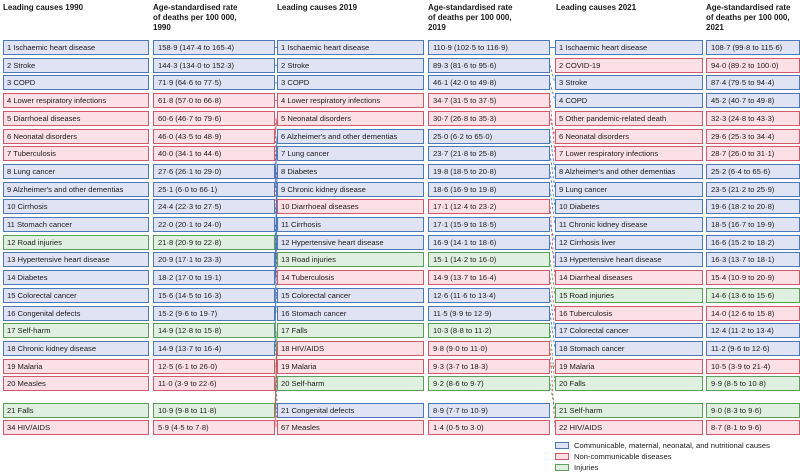 Image resolution: width=800 pixels, height=476 pixels. I want to click on cause-label: 15 Road injuries, so click(629, 295).